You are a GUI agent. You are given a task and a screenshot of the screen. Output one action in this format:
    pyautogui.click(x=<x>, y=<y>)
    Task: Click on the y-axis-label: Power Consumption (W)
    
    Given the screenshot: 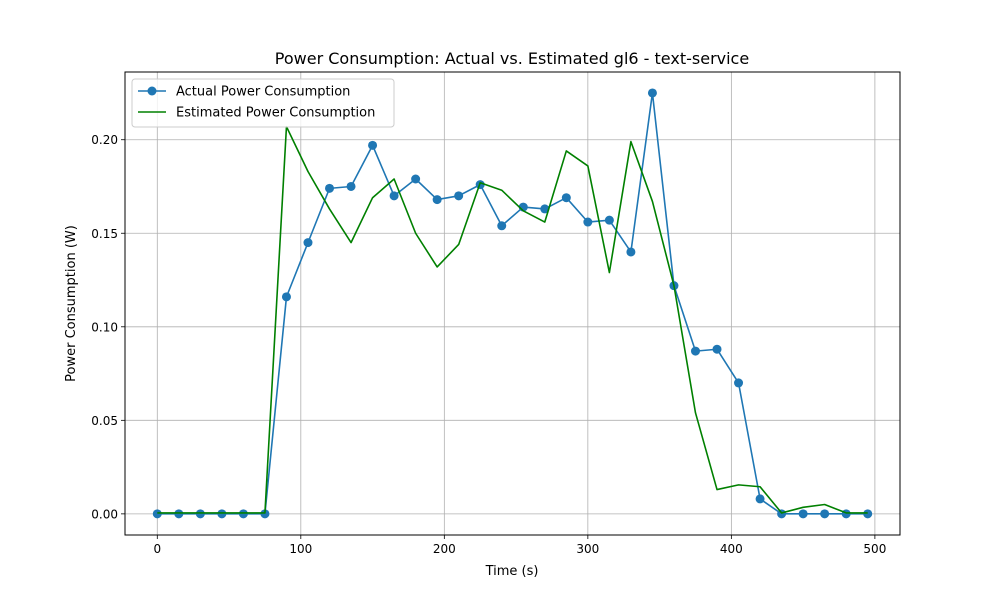 What is the action you would take?
    pyautogui.click(x=71, y=303)
    